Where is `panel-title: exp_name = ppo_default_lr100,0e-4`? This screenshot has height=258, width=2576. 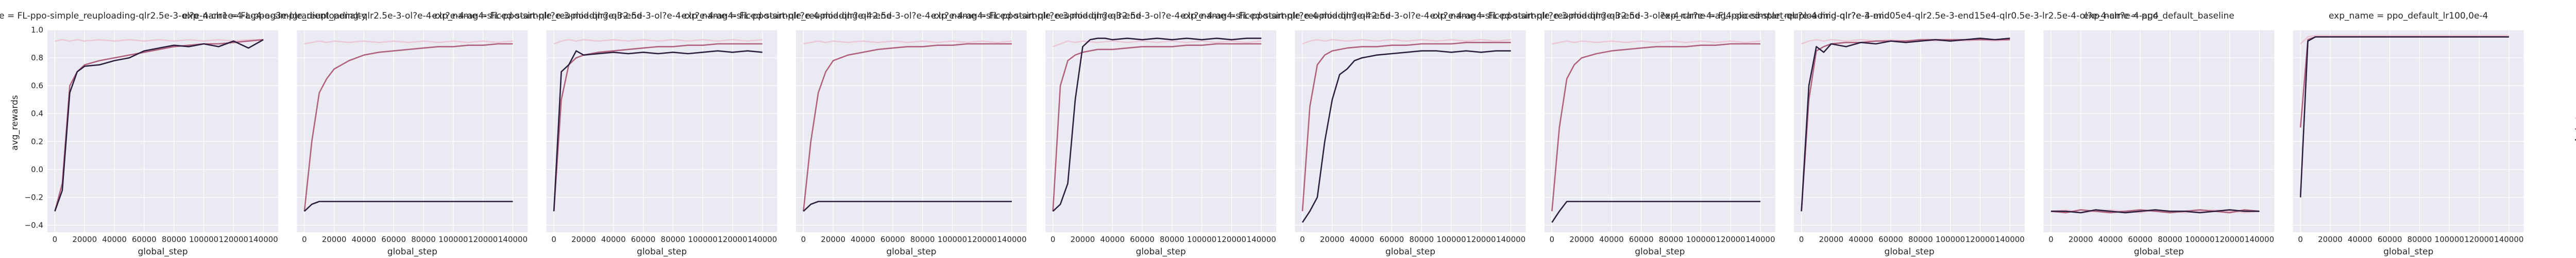 panel-title: exp_name = ppo_default_lr100,0e-4 is located at coordinates (2408, 16).